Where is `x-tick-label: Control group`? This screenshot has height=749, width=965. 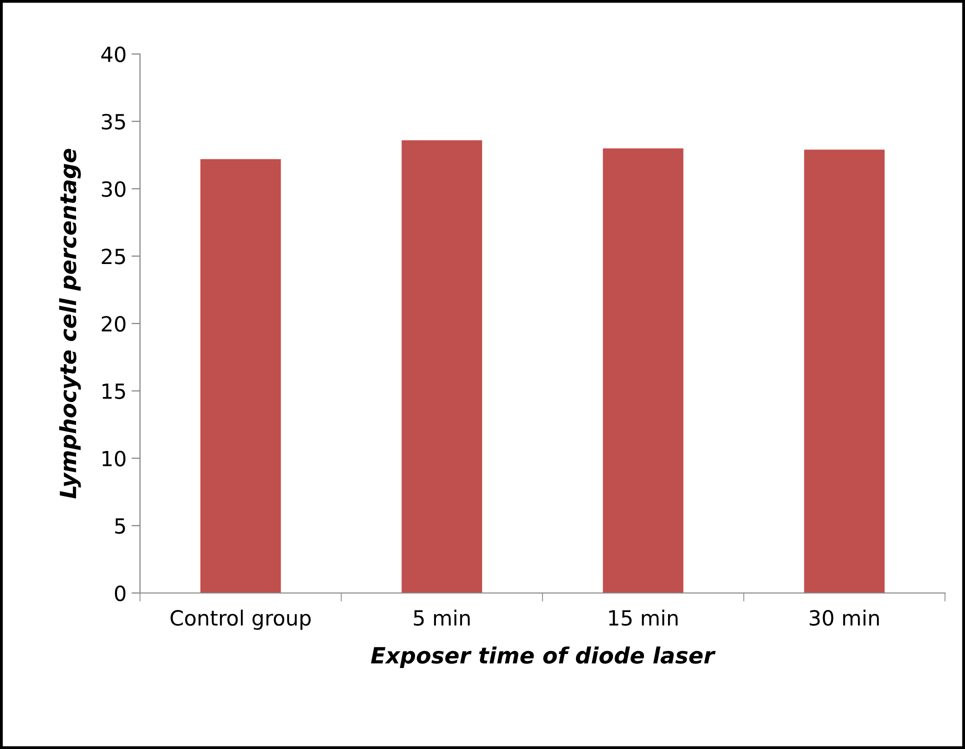
x-tick-label: Control group is located at coordinates (240, 620).